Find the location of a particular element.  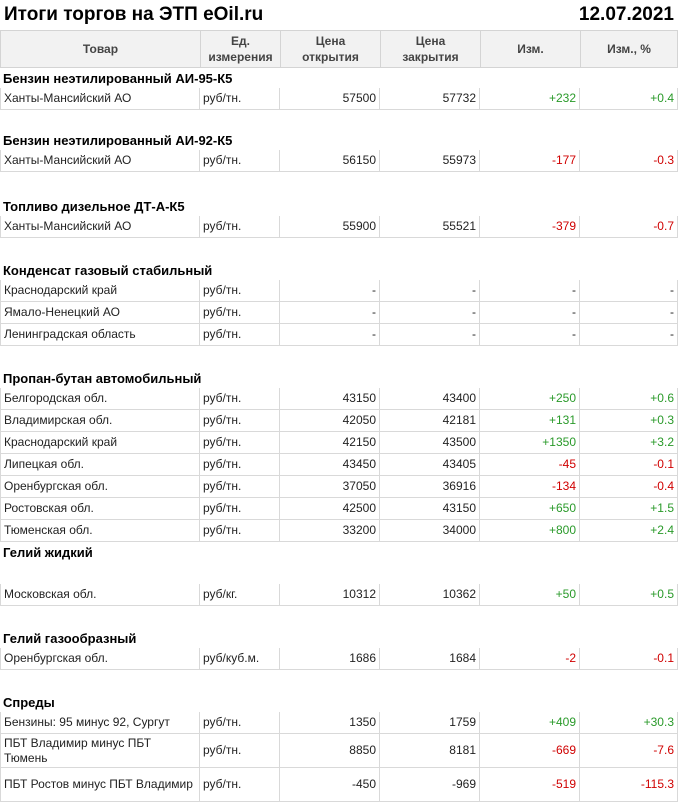

column-header: Цена закрытия is located at coordinates (430, 49).